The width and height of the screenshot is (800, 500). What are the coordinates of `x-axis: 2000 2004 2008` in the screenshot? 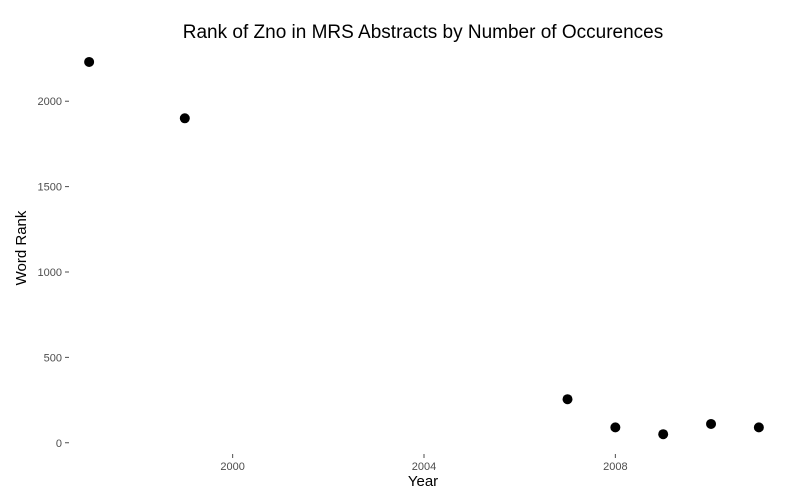 It's located at (424, 463).